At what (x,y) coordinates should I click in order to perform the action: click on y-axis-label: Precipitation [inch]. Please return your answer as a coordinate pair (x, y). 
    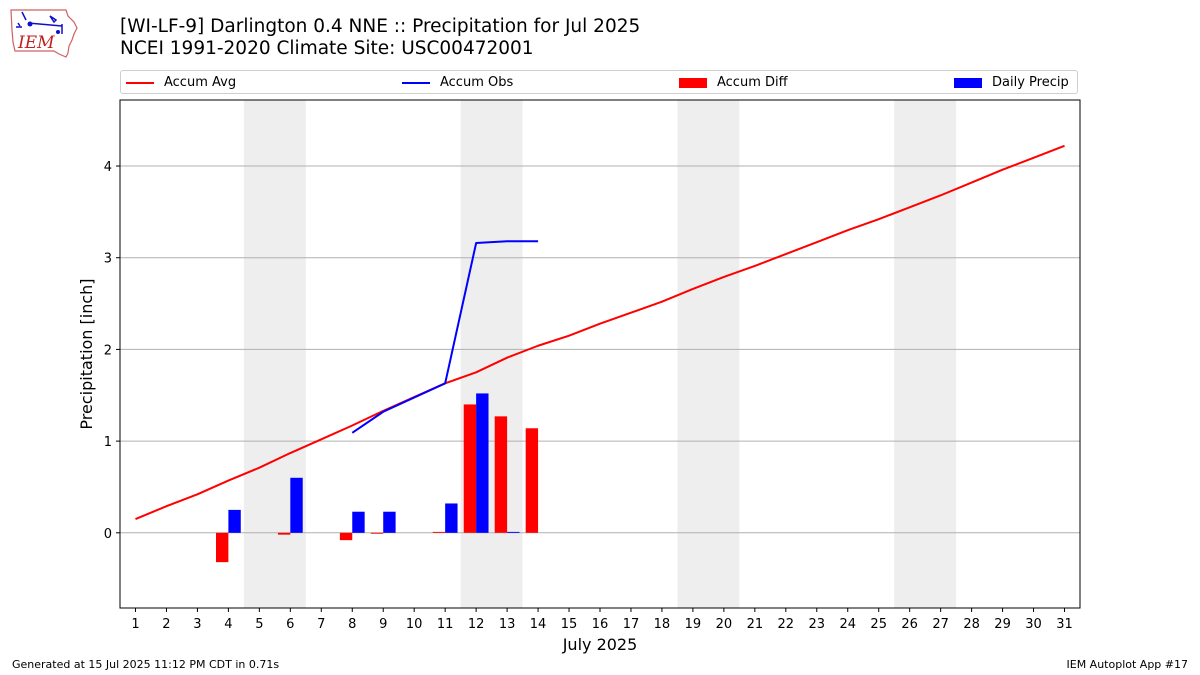
    Looking at the image, I should click on (86, 353).